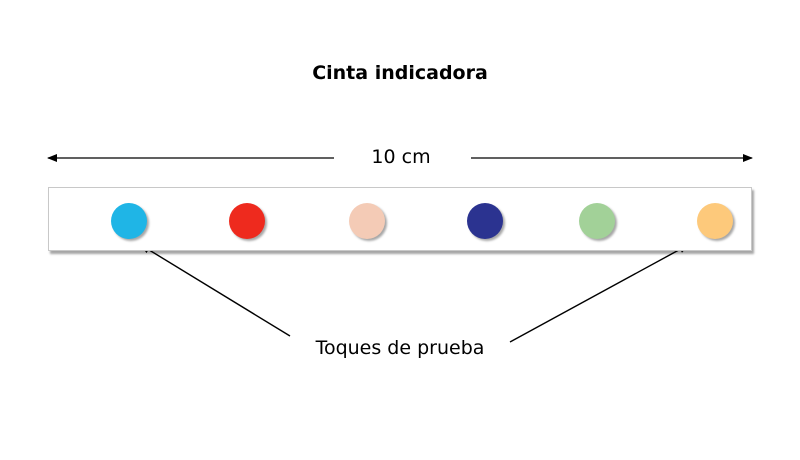 The image size is (800, 460). Describe the element at coordinates (599, 293) in the screenshot. I see `callout-arrow-right` at that location.